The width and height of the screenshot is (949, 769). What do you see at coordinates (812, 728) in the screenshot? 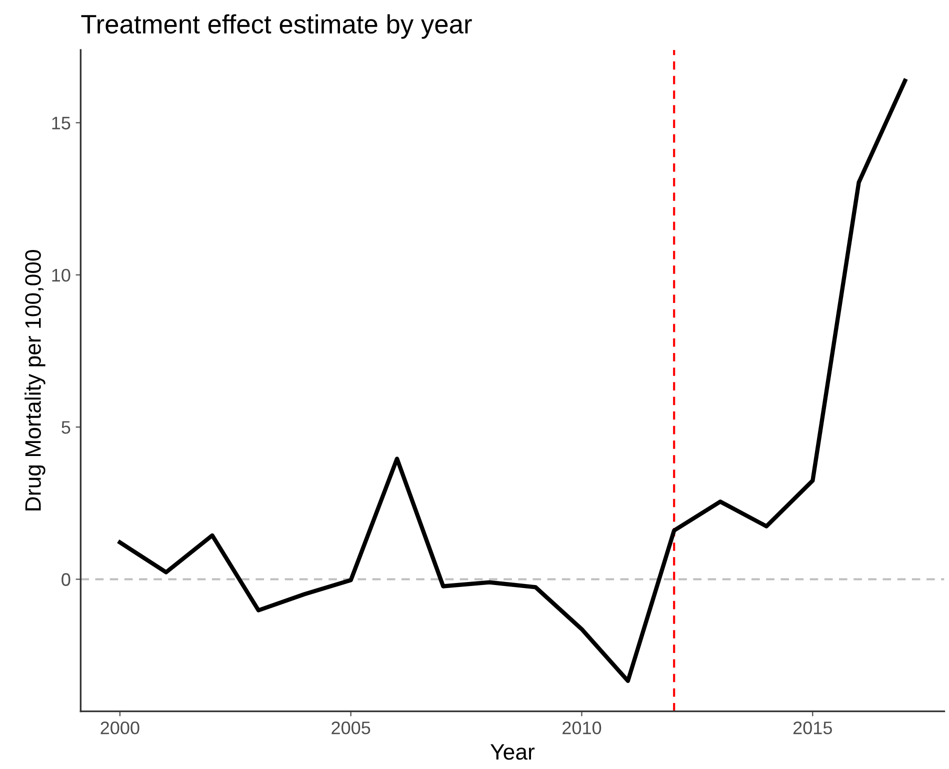
I see `x-tick-label: 2015` at bounding box center [812, 728].